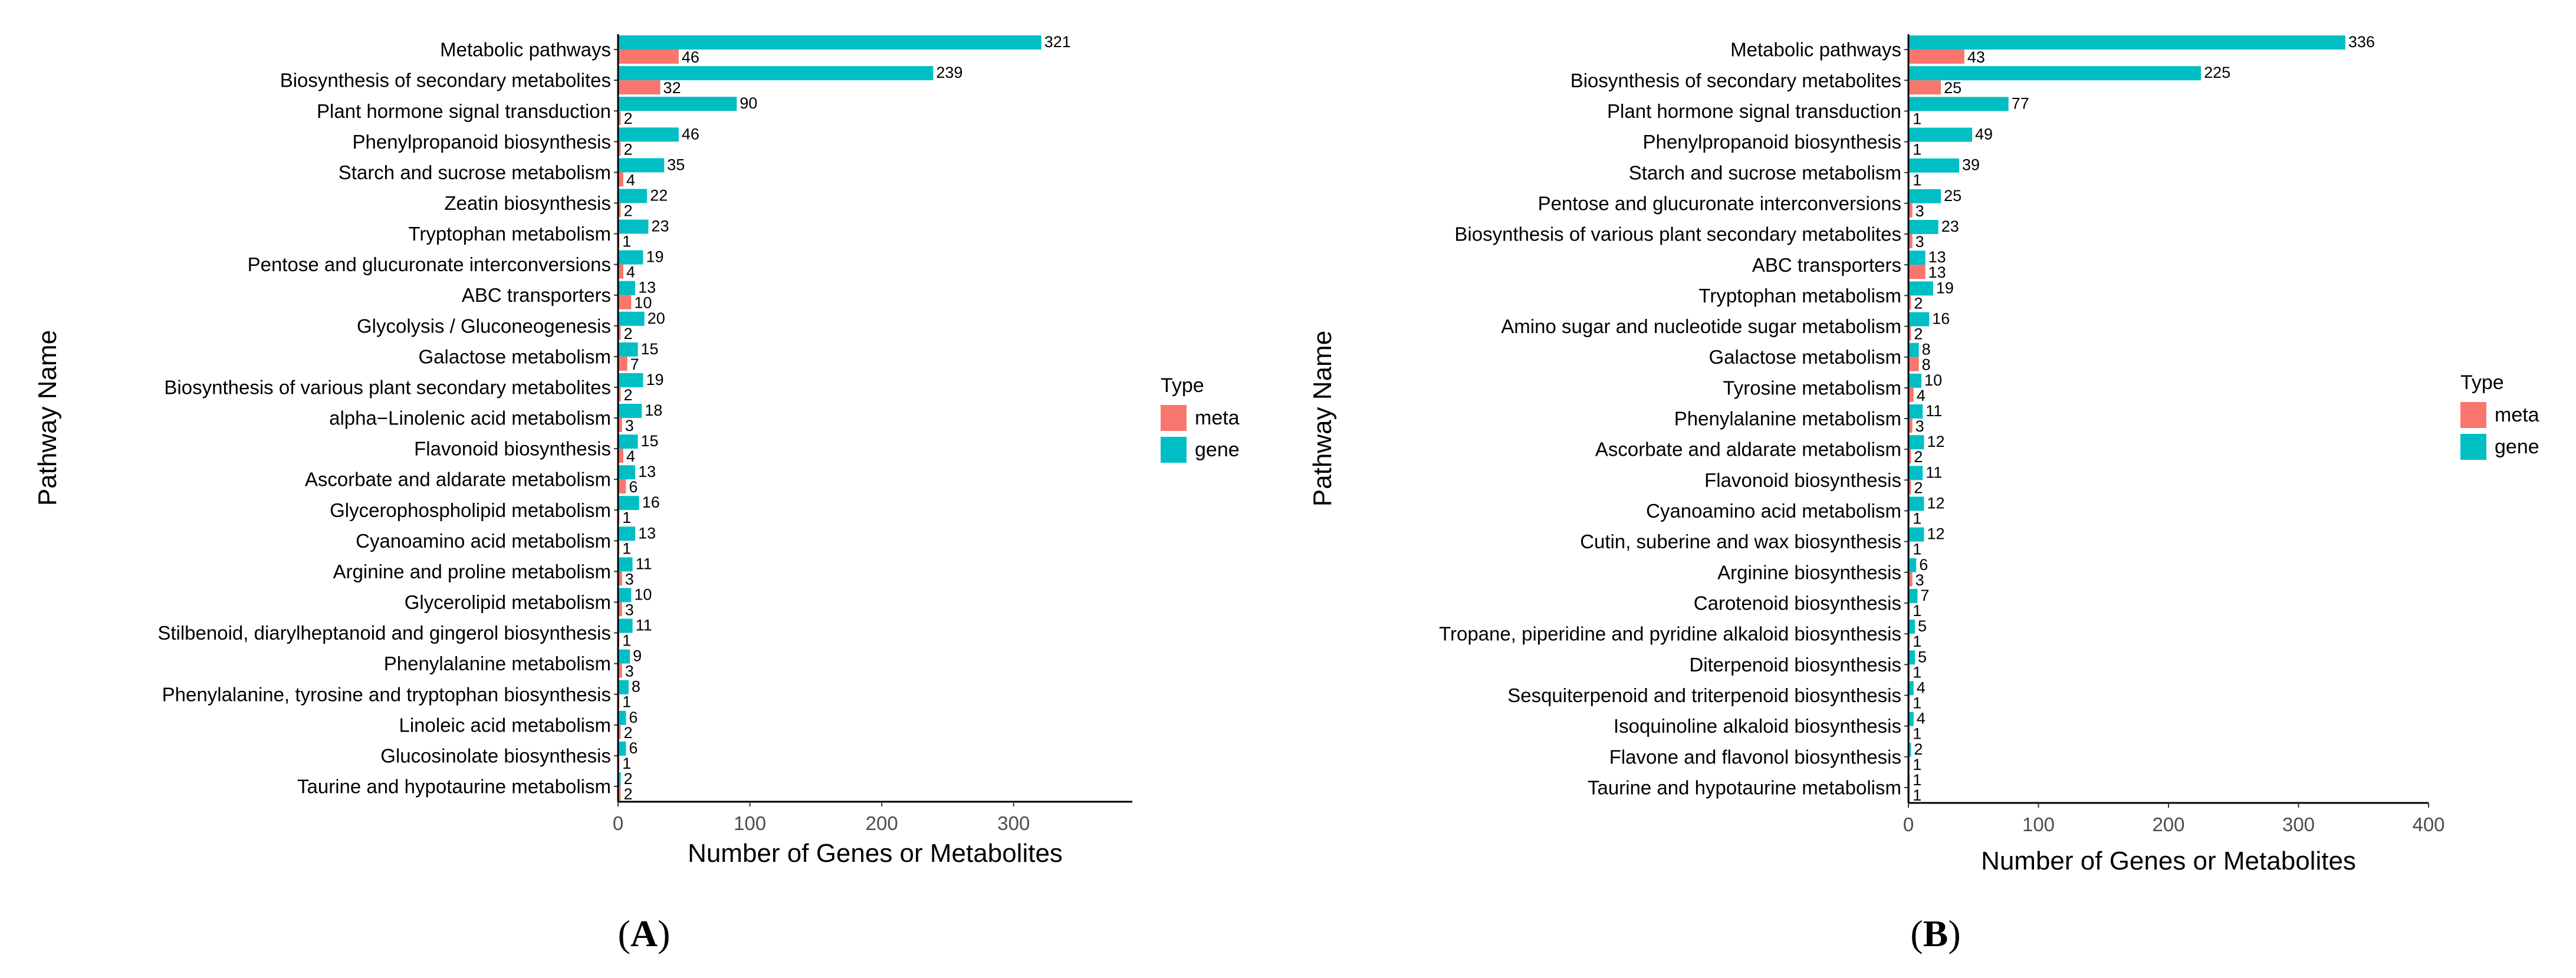  I want to click on legend-title: Type, so click(2482, 383).